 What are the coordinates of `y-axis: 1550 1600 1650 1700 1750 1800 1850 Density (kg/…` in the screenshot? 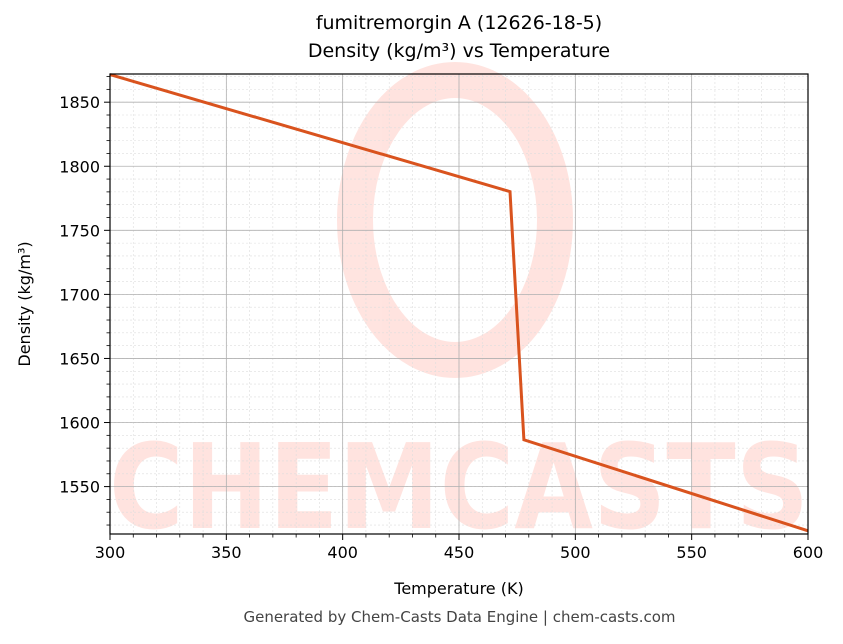 It's located at (62, 301).